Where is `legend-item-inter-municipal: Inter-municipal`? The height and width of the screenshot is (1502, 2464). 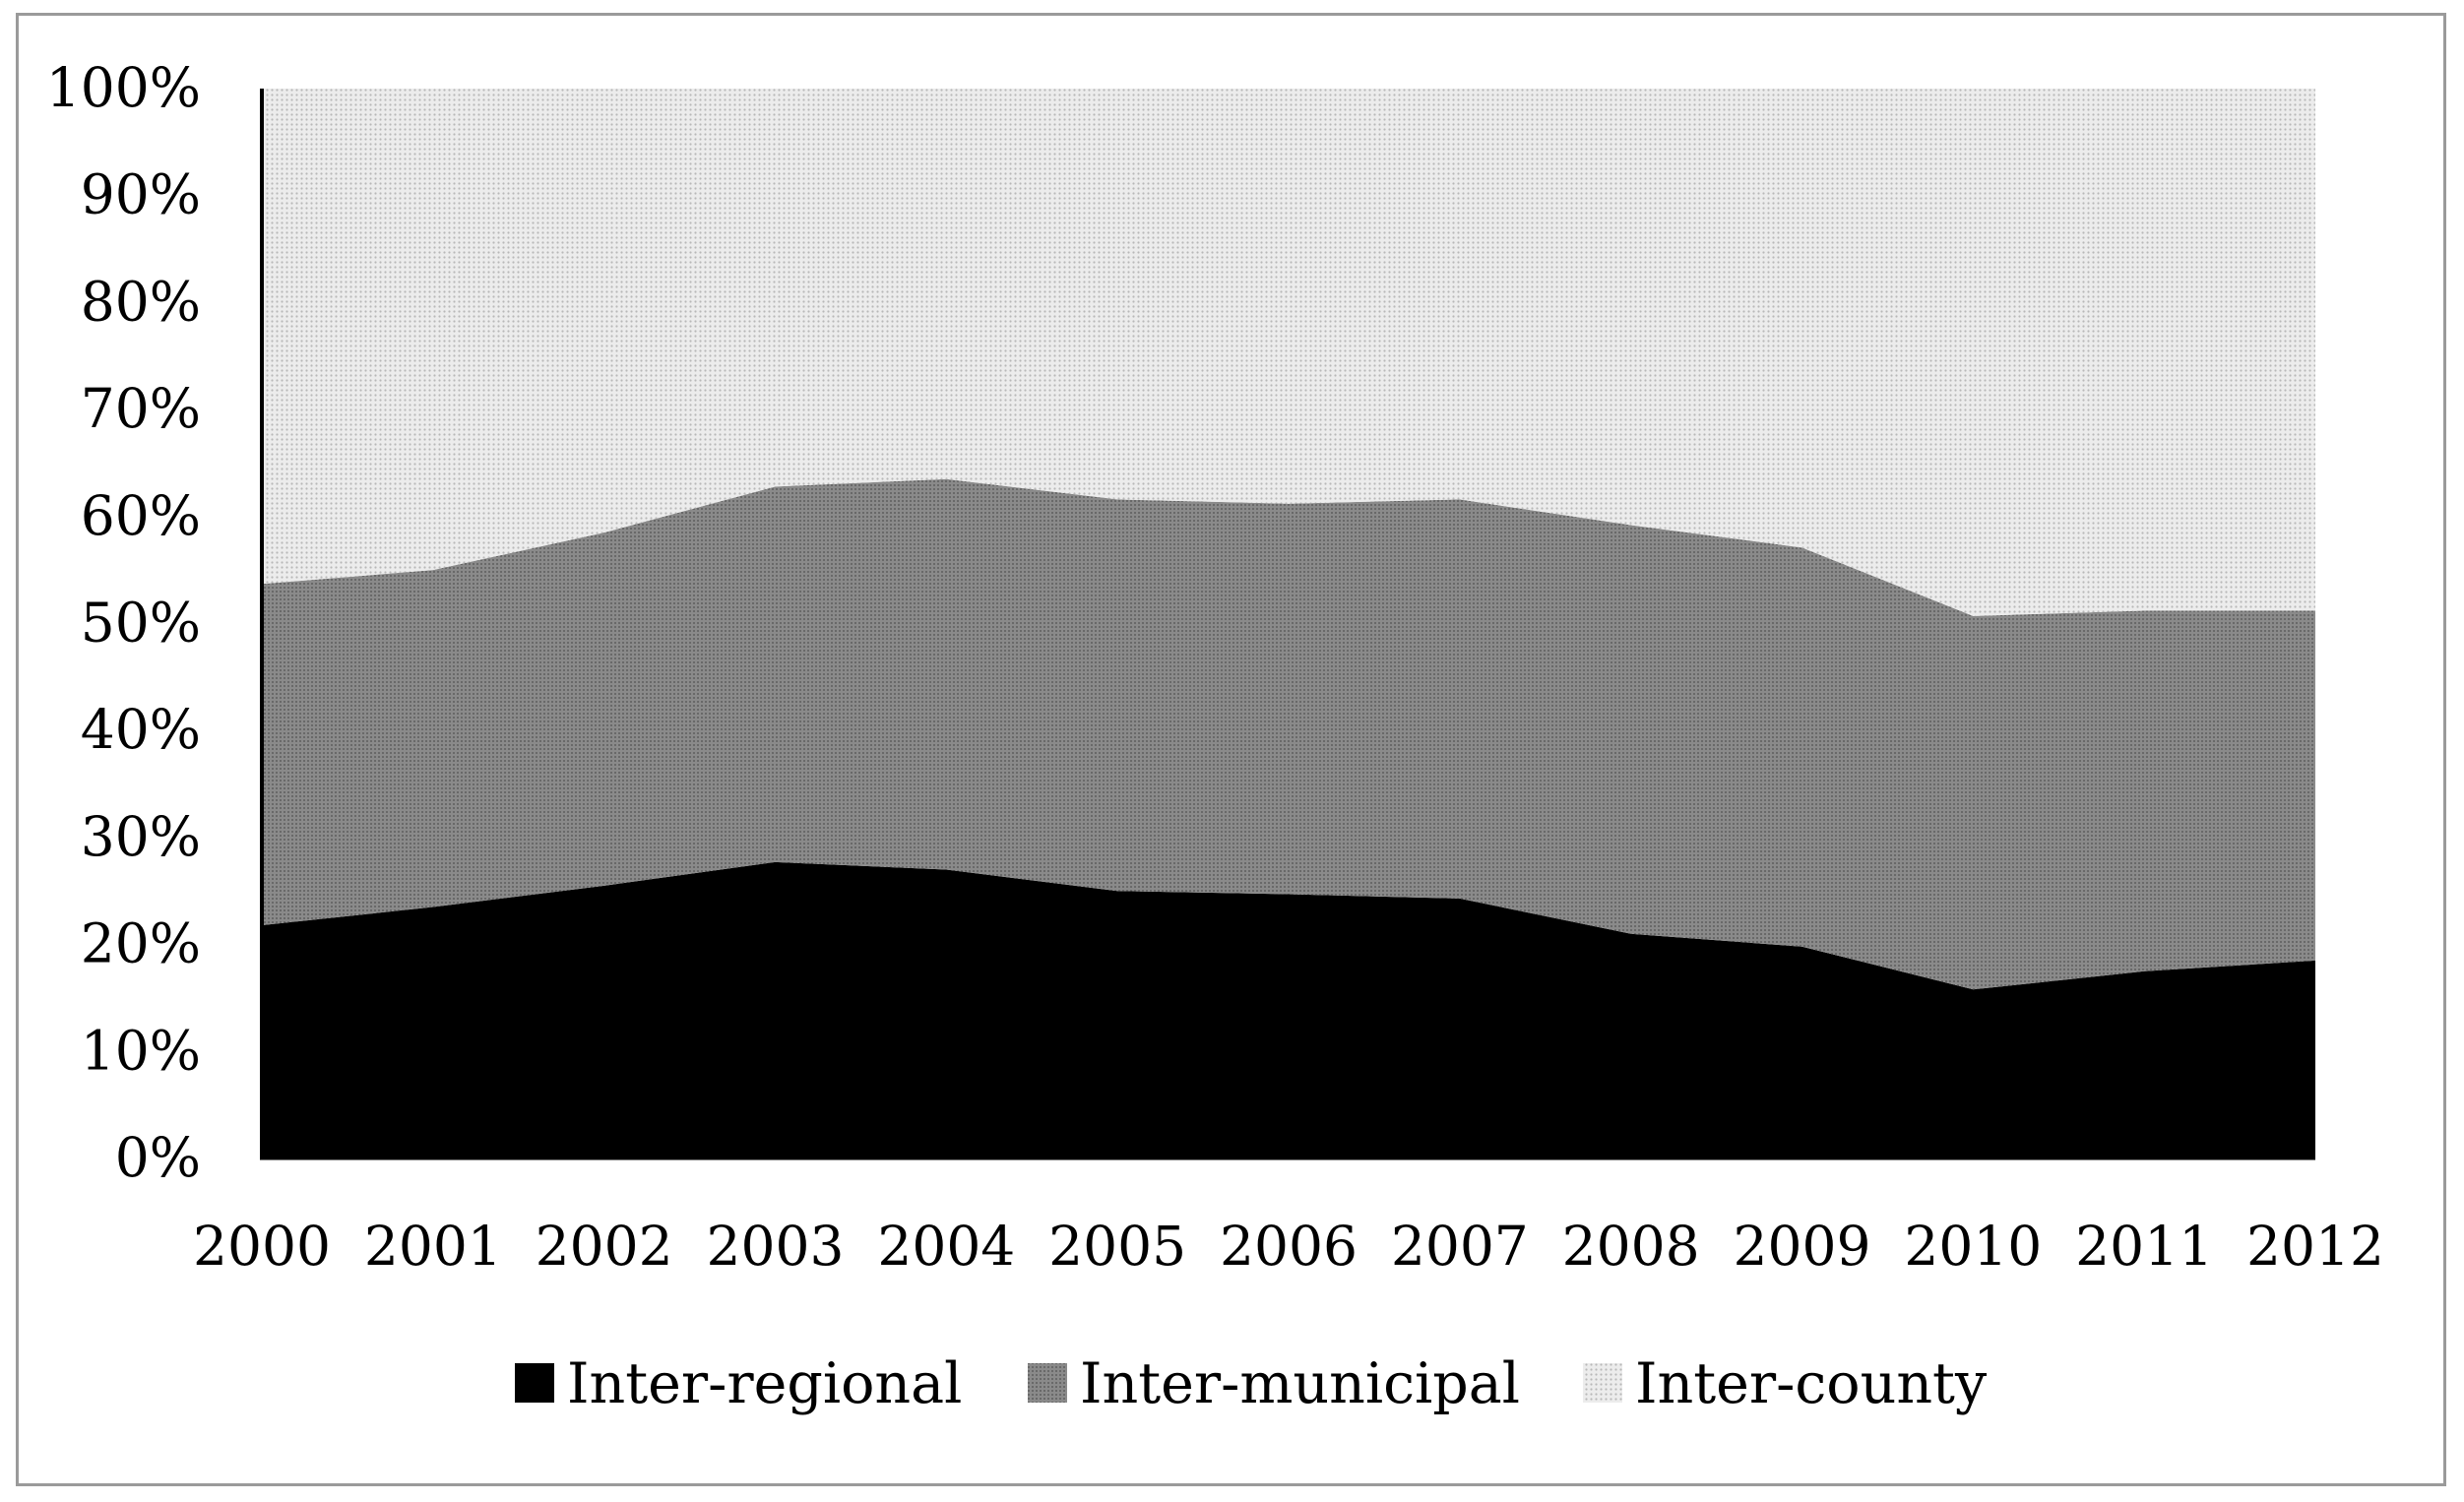
legend-item-inter-municipal: Inter-municipal is located at coordinates (1274, 1384).